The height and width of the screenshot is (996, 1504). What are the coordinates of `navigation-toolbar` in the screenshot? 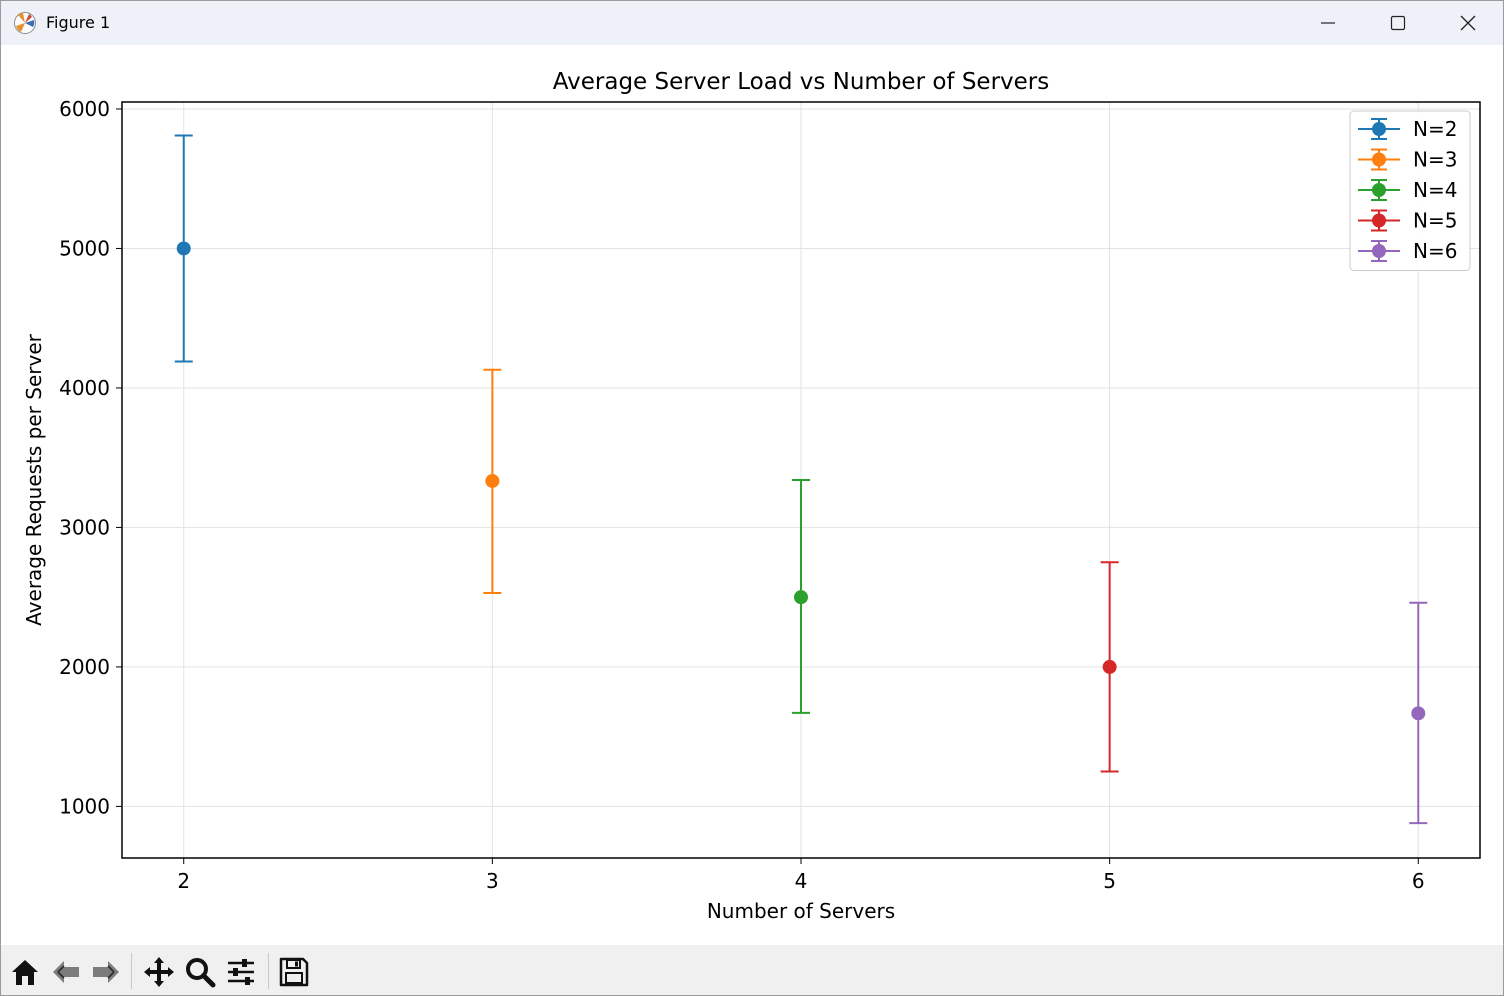 It's located at (752, 970).